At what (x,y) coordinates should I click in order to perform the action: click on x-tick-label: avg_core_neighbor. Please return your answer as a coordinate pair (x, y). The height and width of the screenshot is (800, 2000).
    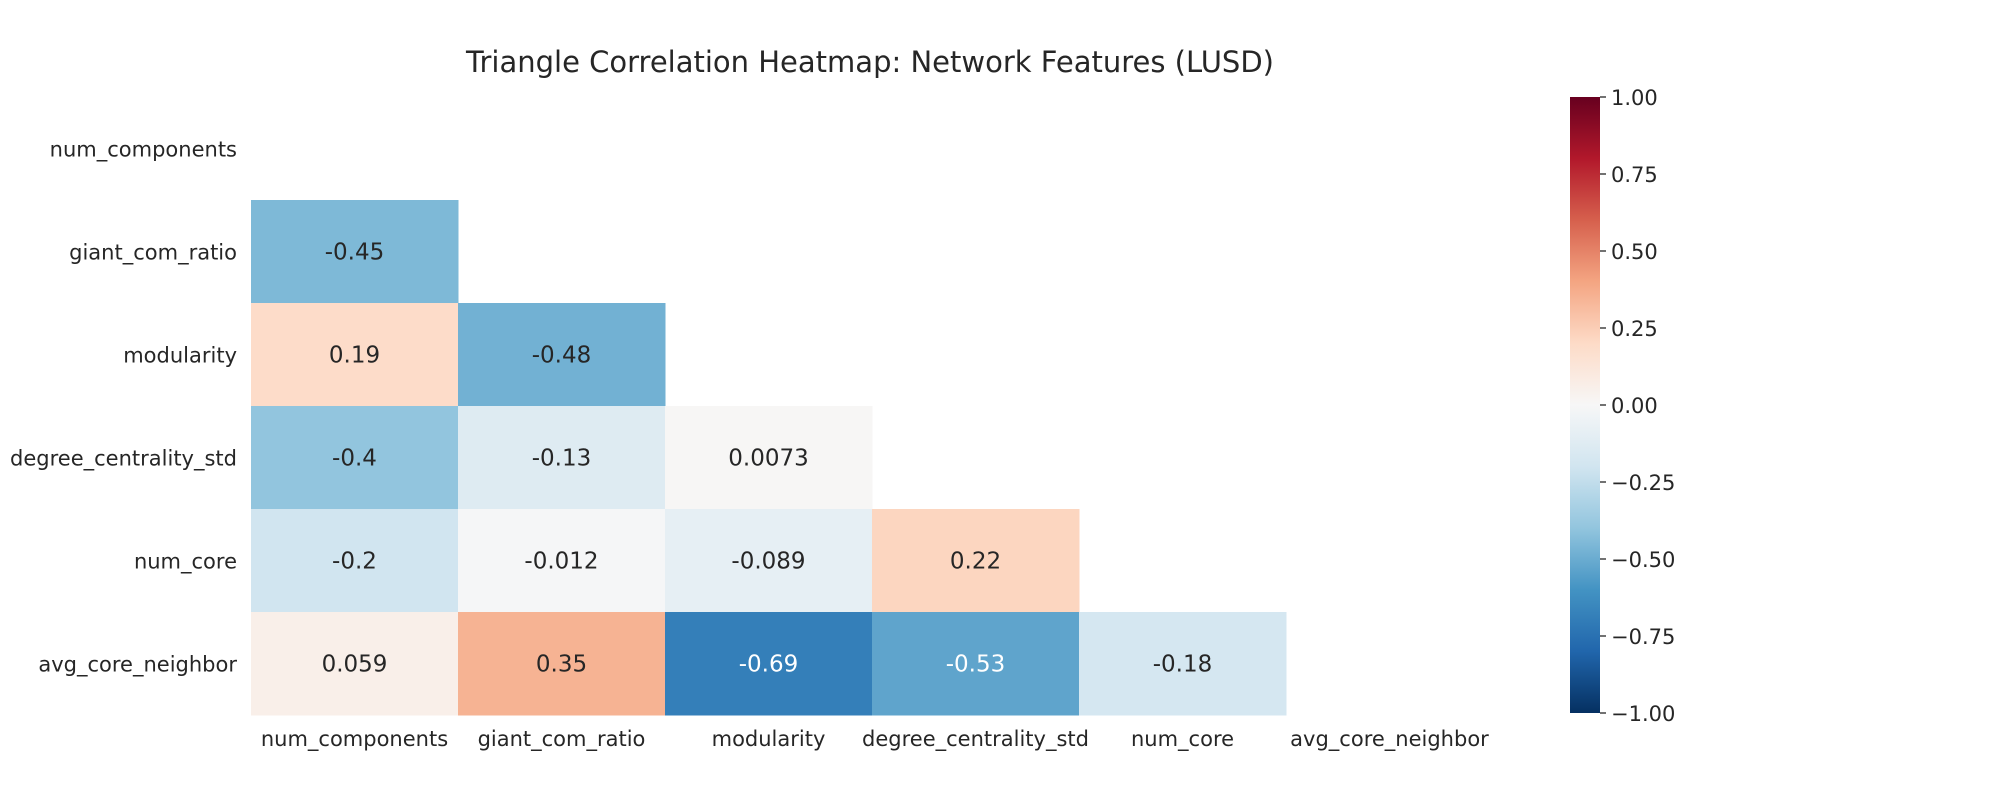
    Looking at the image, I should click on (1389, 739).